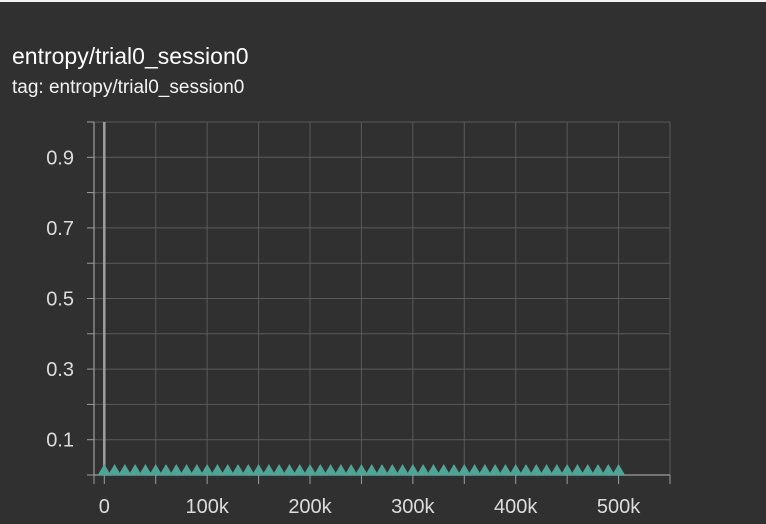  I want to click on y-tick-label: 0.7, so click(60, 229).